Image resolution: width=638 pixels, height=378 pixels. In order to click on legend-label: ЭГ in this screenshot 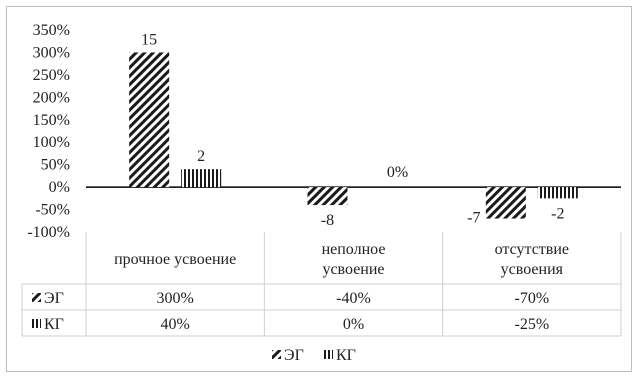, I will do `click(294, 355)`.